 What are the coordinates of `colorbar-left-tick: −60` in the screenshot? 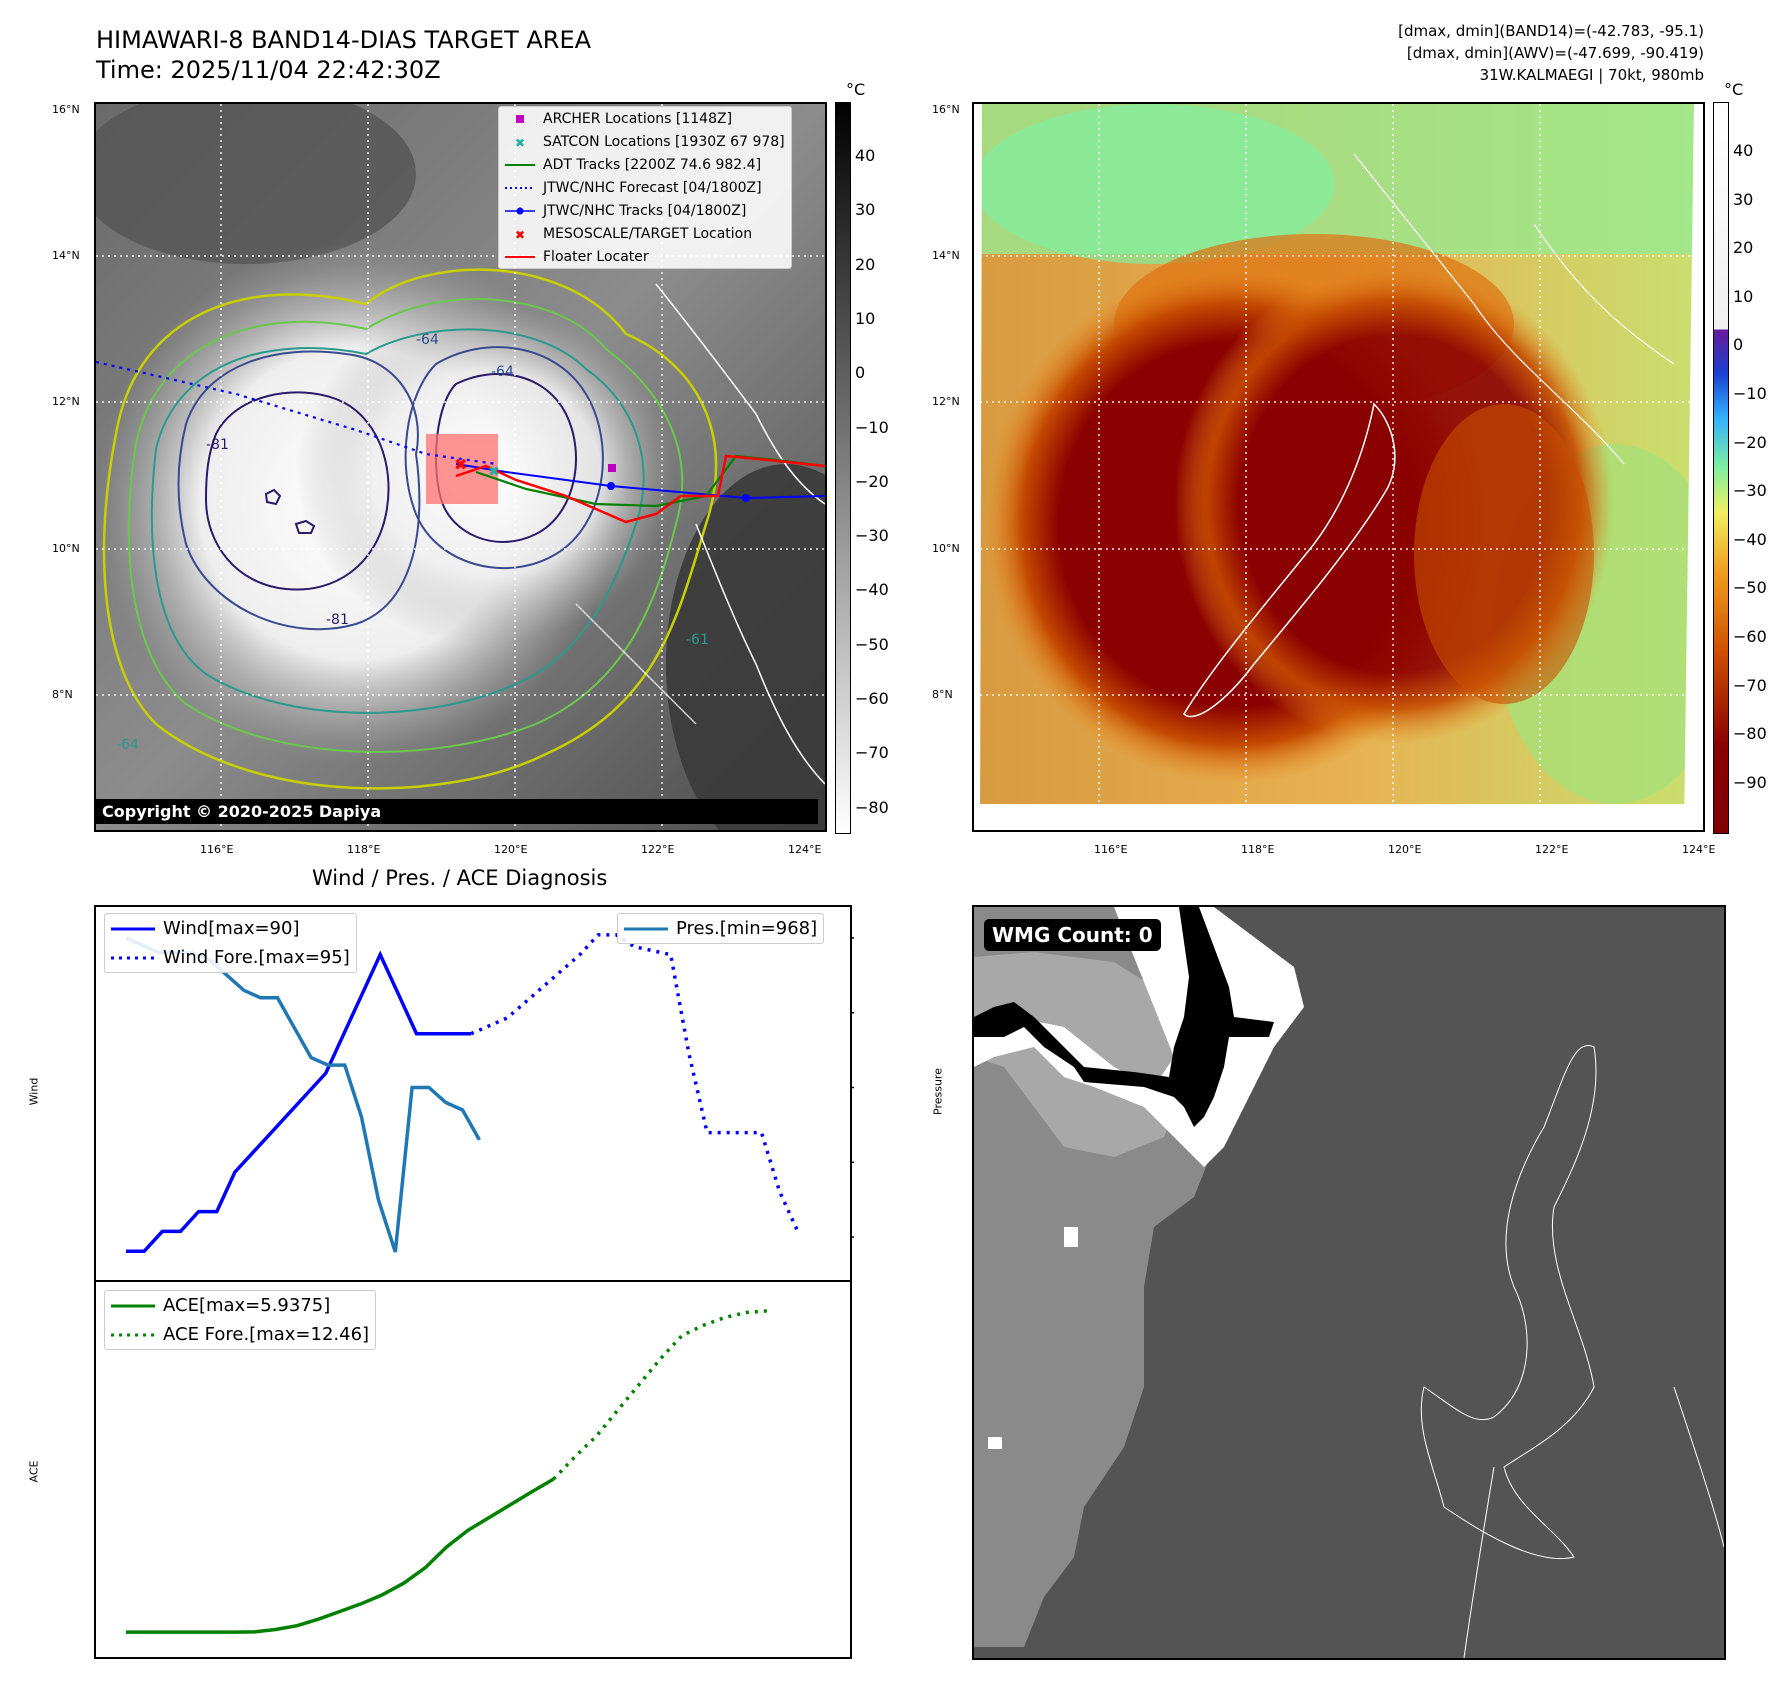 It's located at (872, 698).